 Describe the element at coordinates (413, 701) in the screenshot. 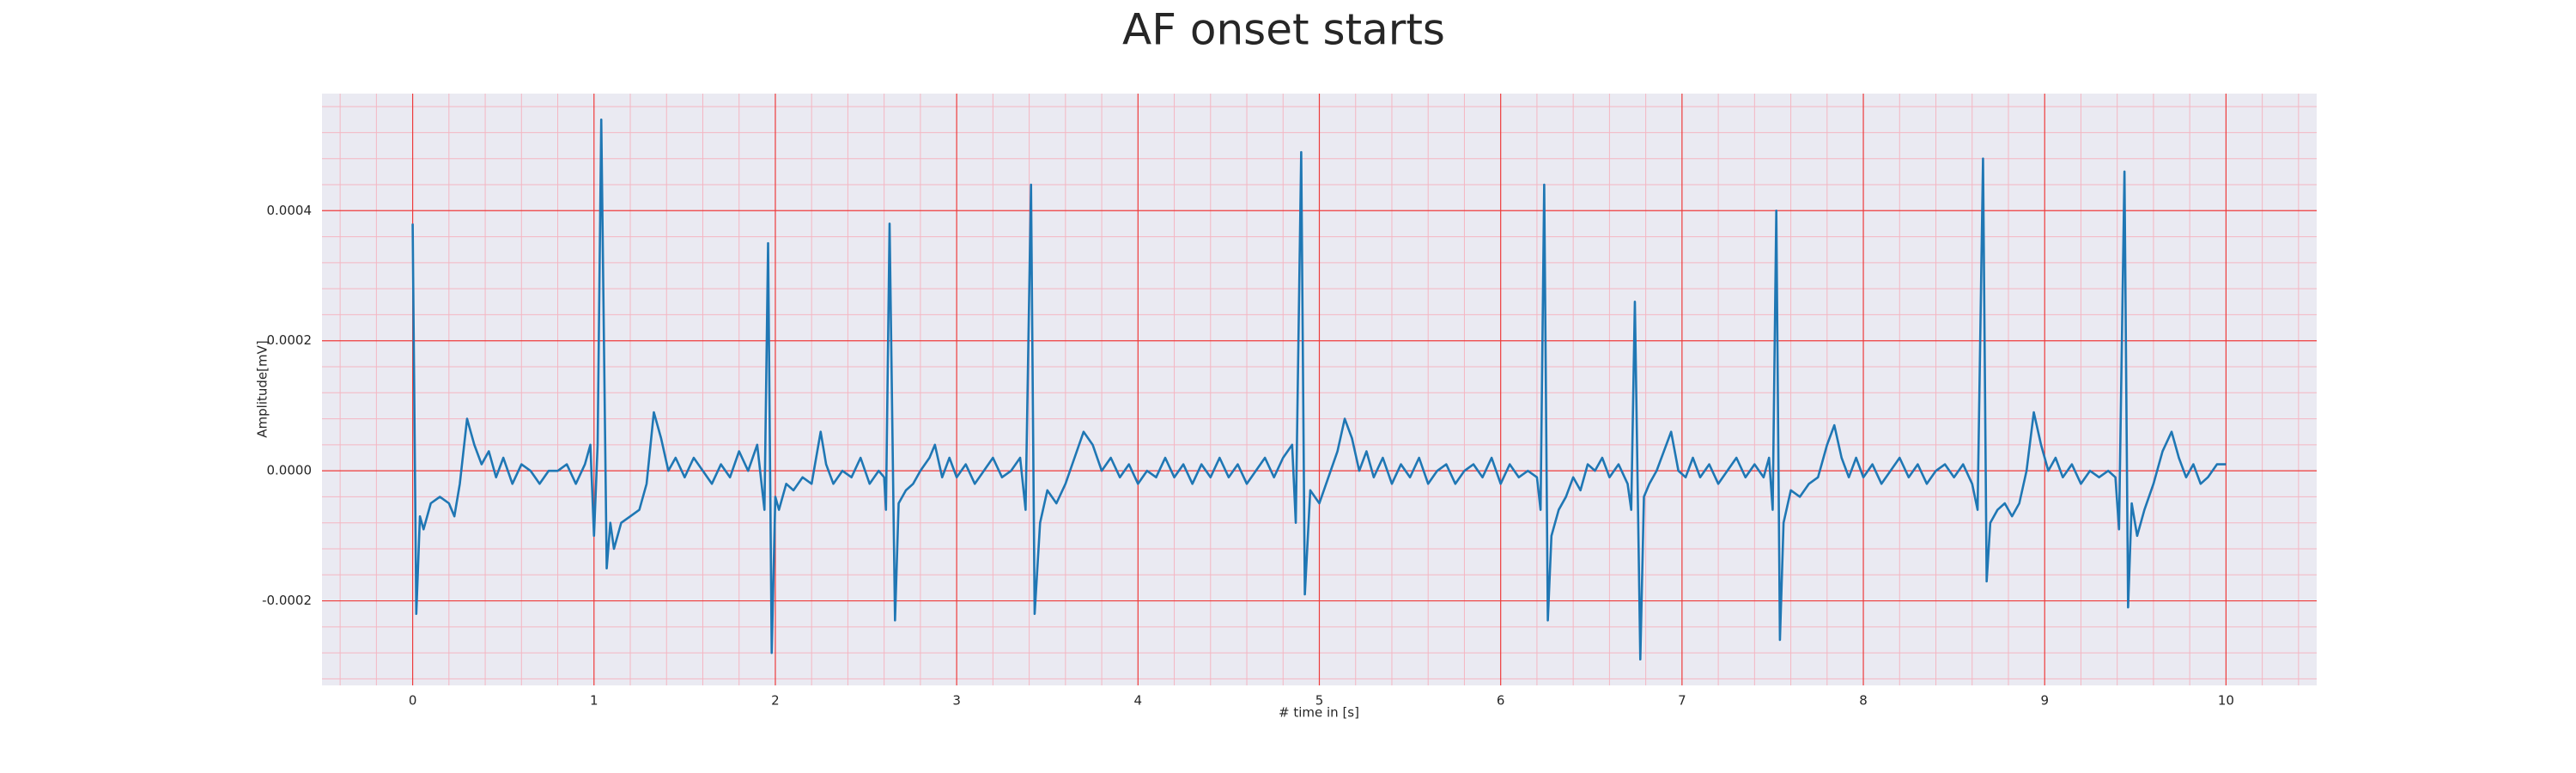

I see `x-tick-label: 0` at that location.